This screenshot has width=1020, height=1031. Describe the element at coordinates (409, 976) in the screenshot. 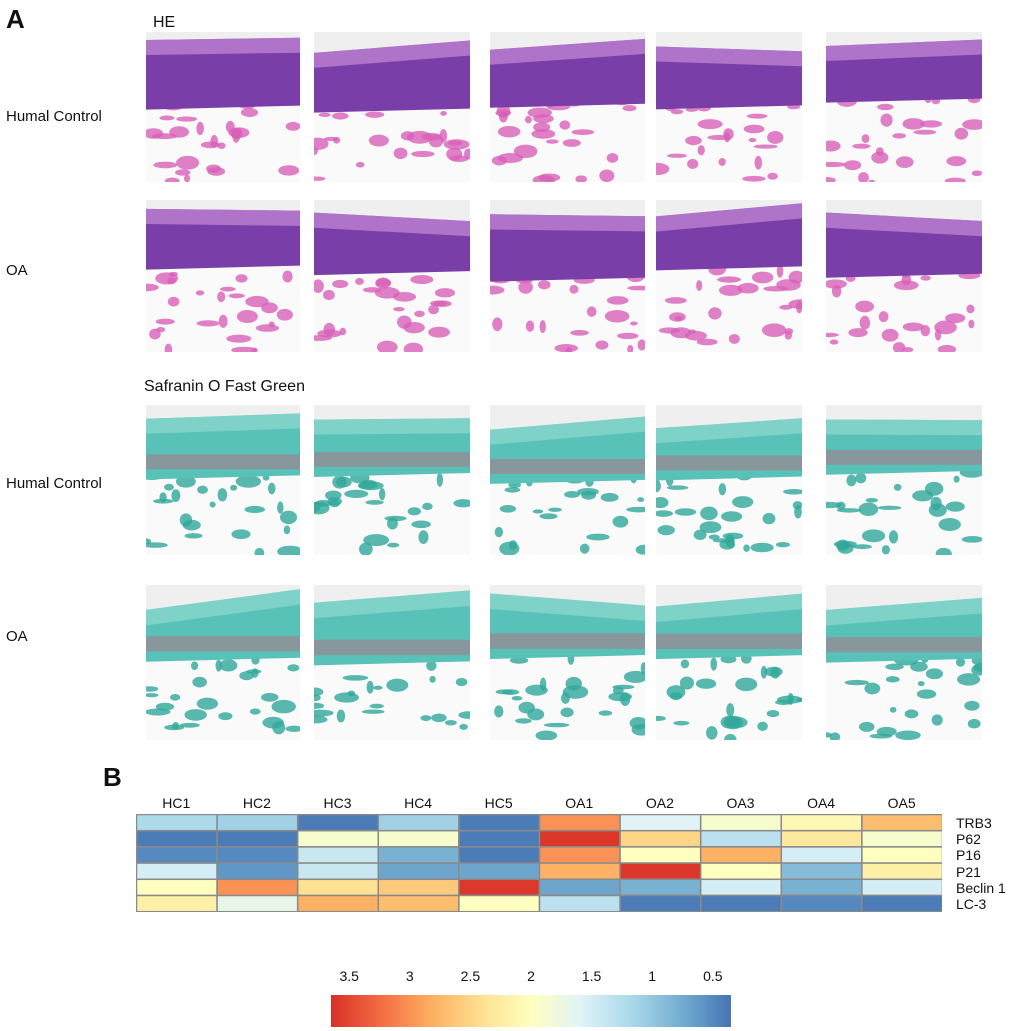

I see `colorbar-tick-label: 3` at that location.